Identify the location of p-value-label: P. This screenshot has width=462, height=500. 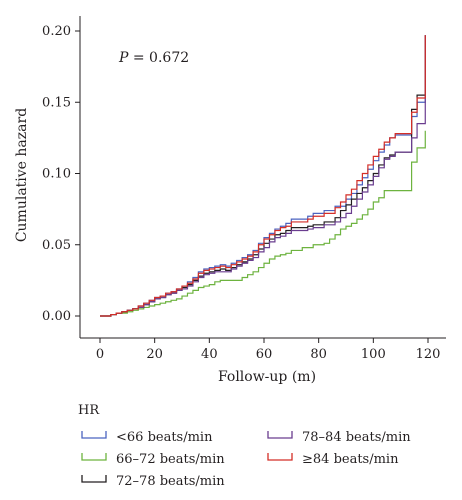
(123, 58).